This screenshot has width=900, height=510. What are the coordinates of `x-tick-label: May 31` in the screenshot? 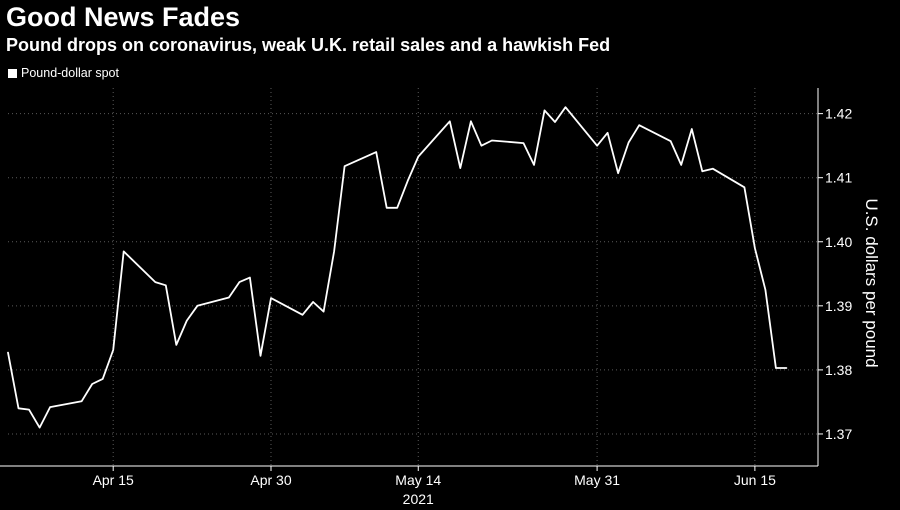 It's located at (597, 480).